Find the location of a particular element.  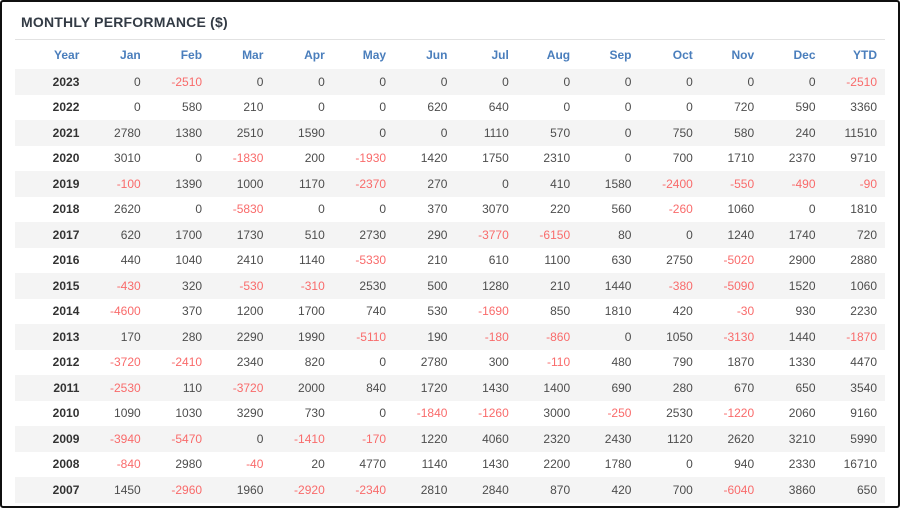

value-cell: 690 is located at coordinates (621, 387).